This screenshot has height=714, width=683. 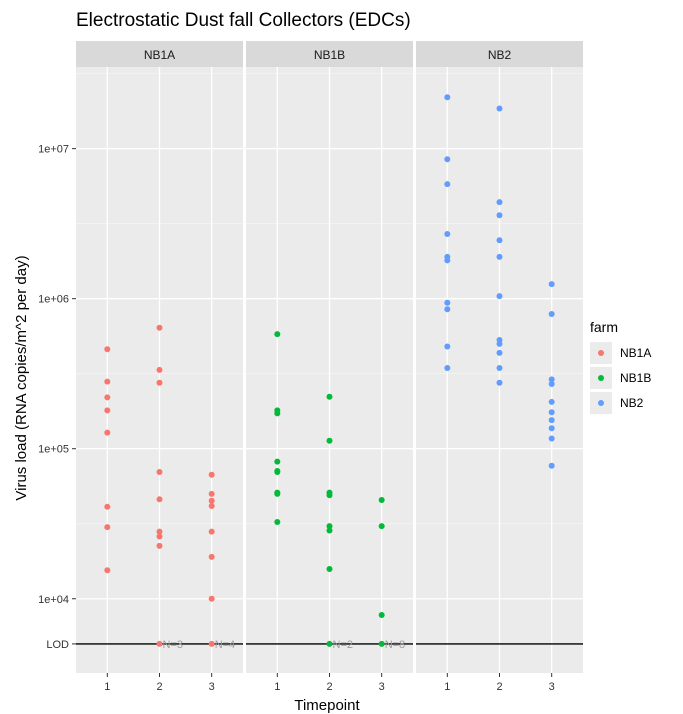 I want to click on legend-label: NB1B, so click(x=635, y=378).